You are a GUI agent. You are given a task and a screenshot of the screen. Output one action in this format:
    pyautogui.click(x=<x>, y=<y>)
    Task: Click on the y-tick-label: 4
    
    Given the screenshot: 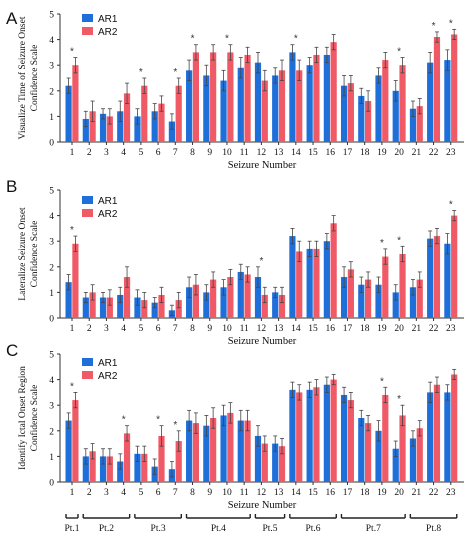 What is the action you would take?
    pyautogui.click(x=51, y=217)
    